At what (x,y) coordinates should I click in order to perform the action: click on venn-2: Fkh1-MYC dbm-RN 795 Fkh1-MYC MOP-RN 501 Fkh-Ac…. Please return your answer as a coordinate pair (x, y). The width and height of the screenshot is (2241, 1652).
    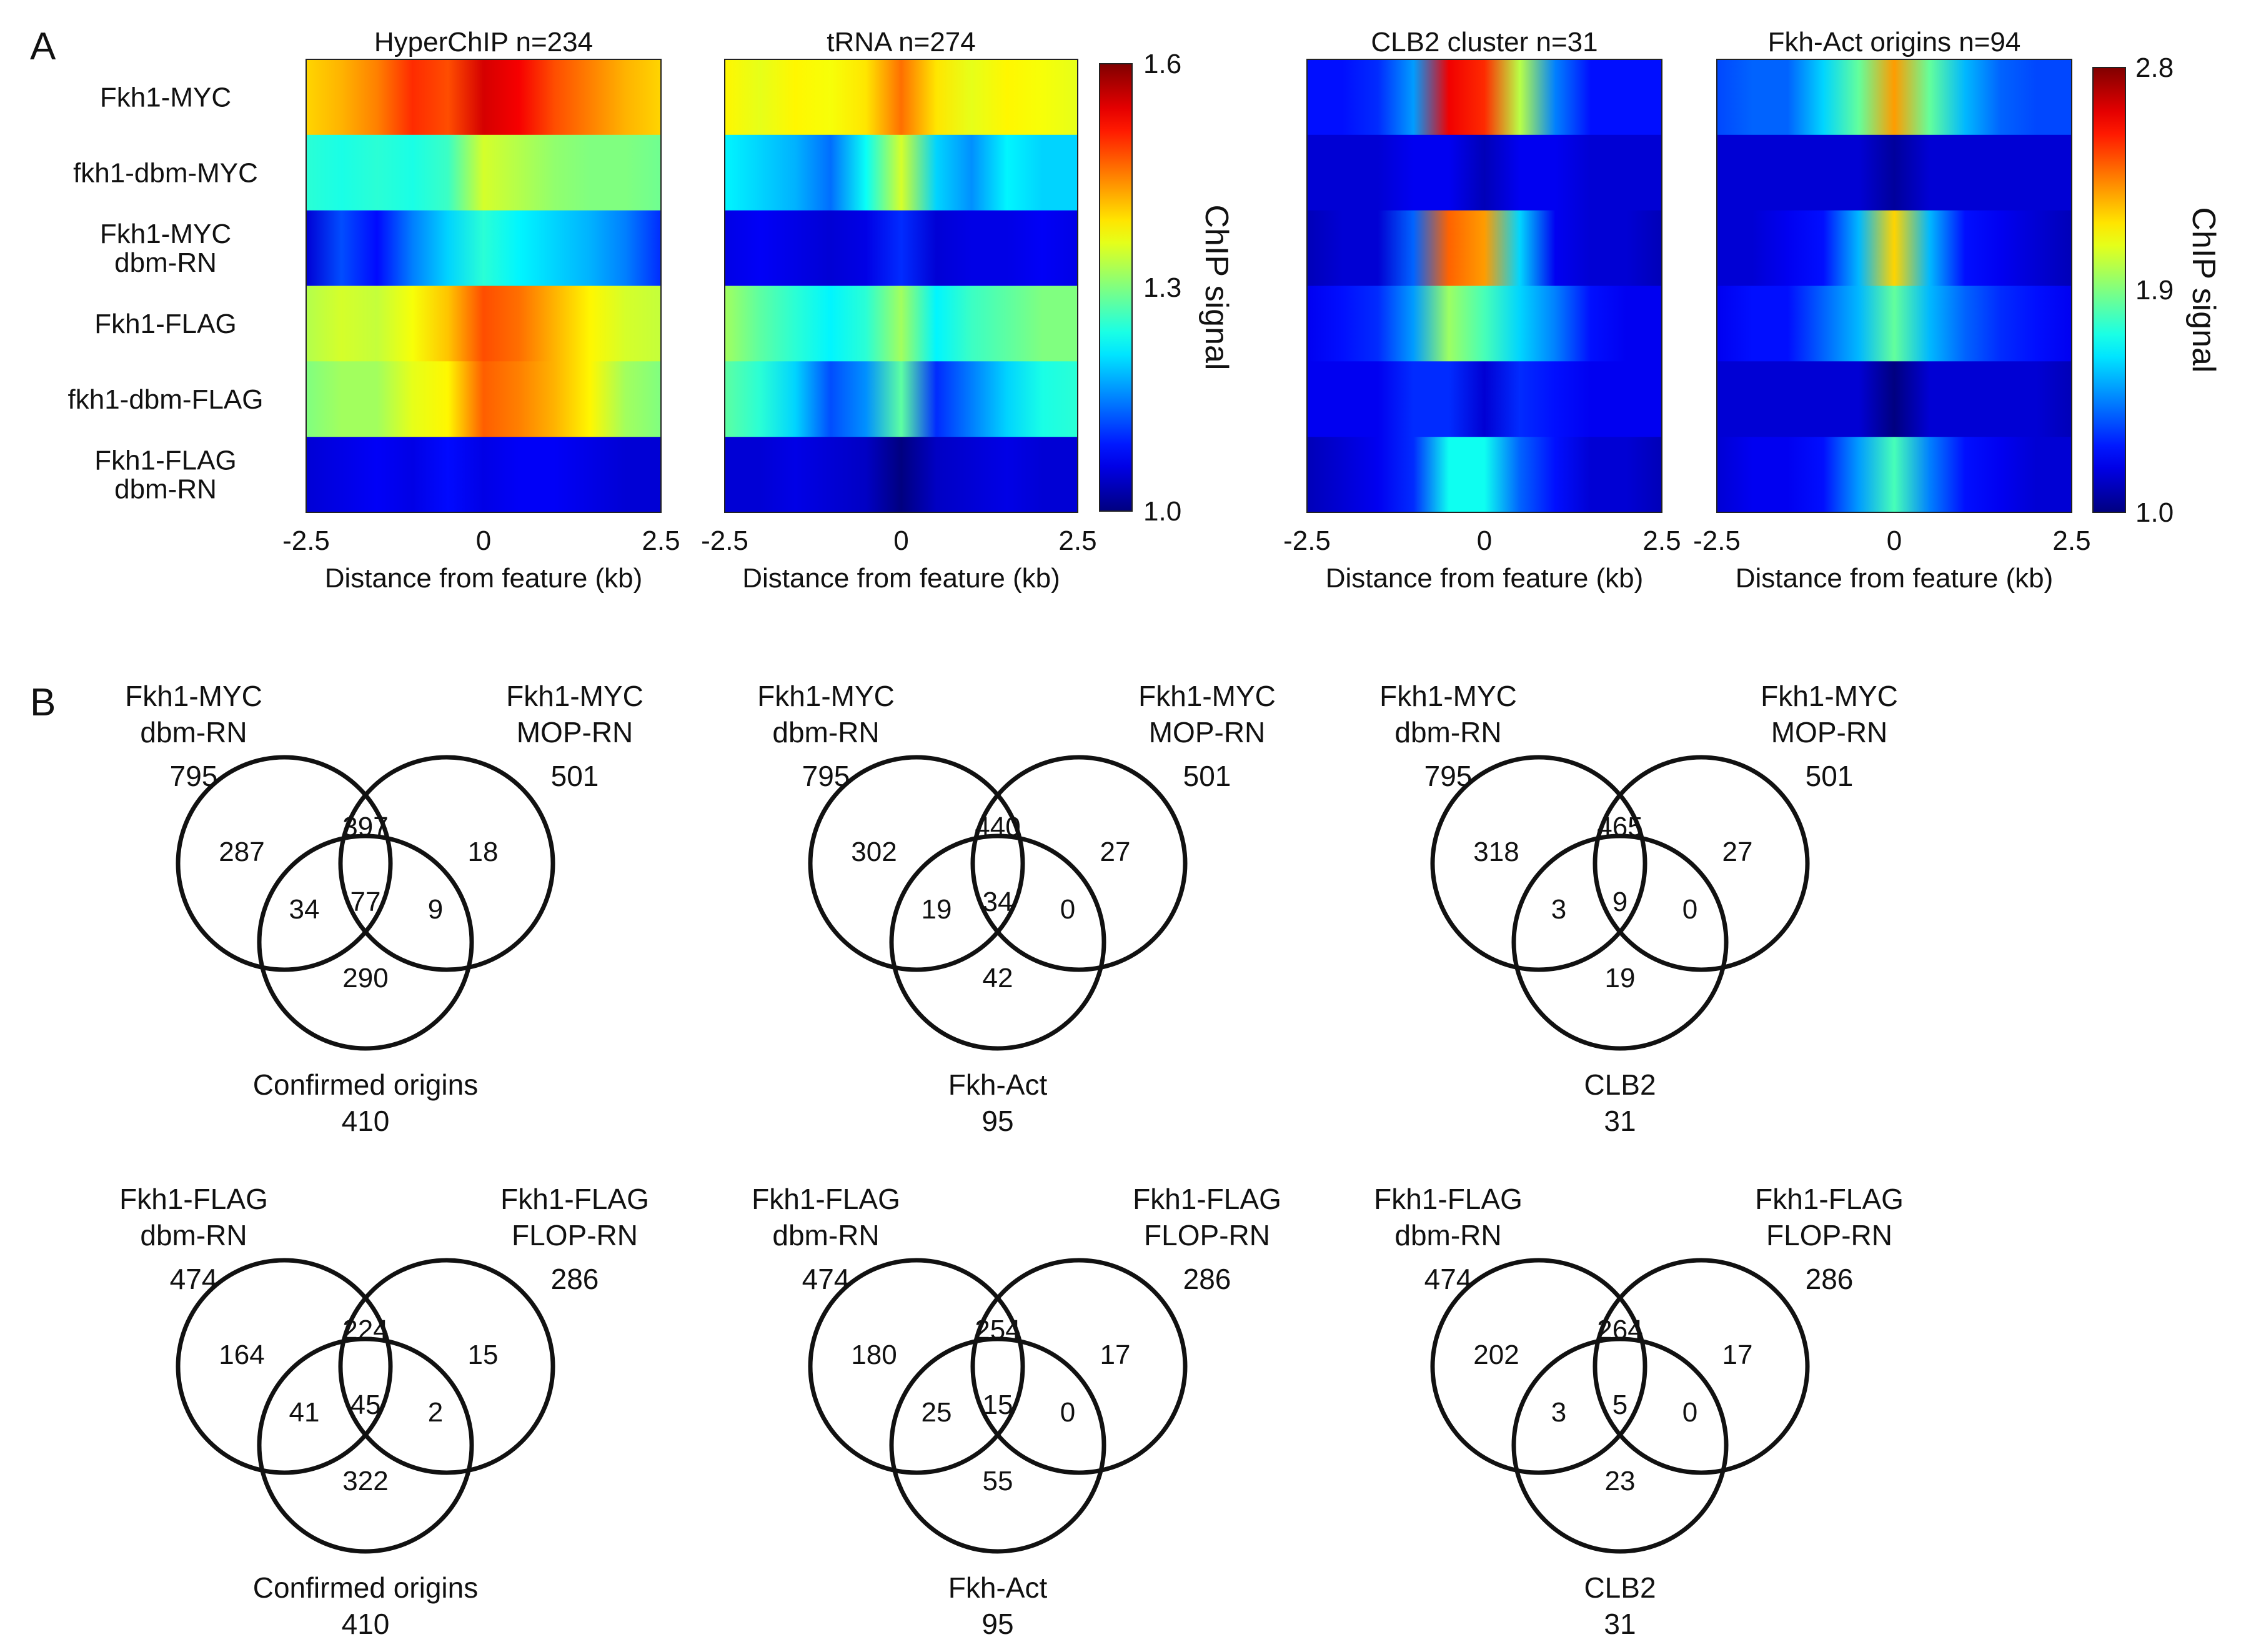
    Looking at the image, I should click on (1017, 909).